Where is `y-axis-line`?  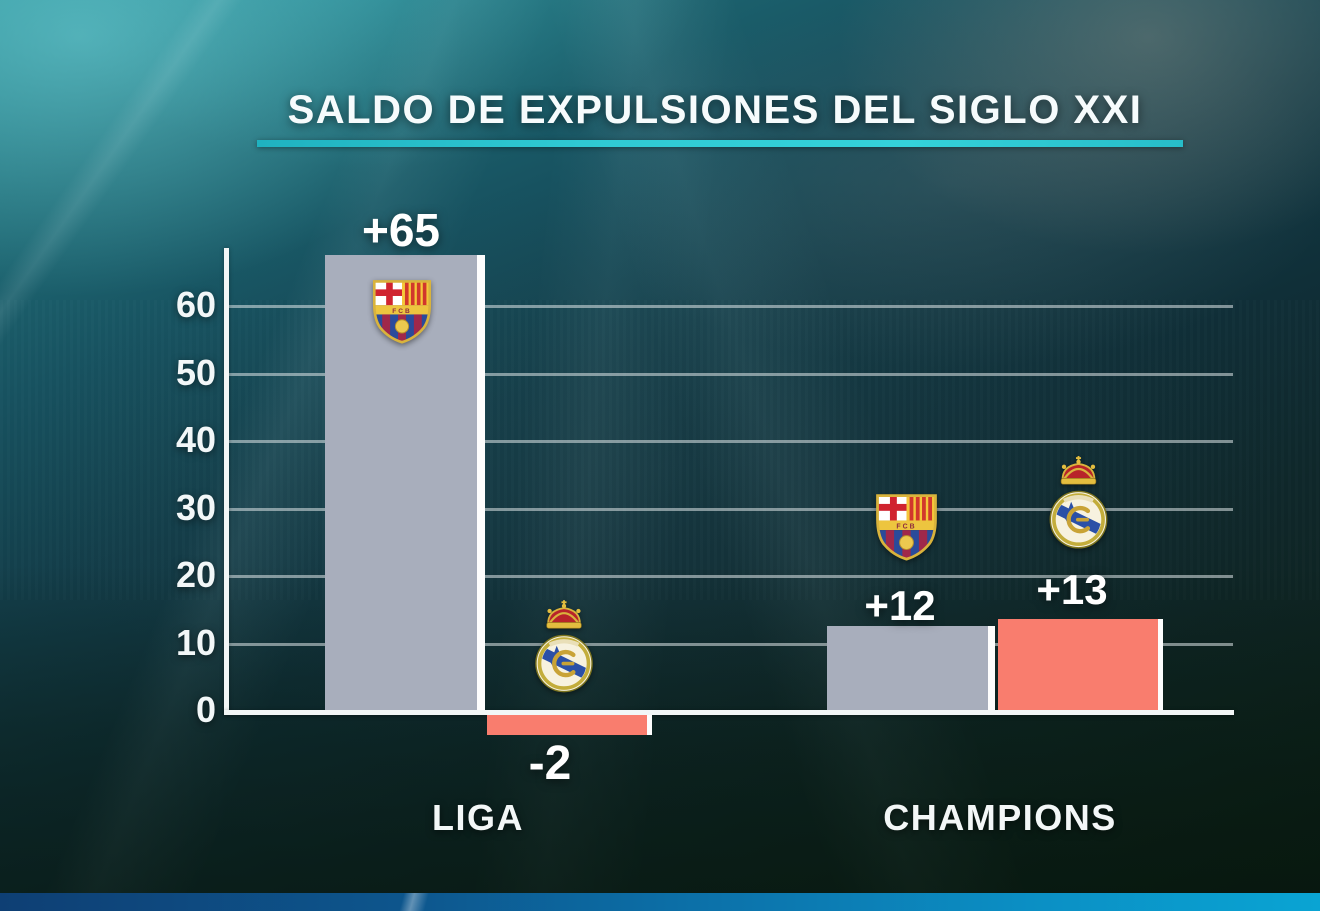 y-axis-line is located at coordinates (226, 481).